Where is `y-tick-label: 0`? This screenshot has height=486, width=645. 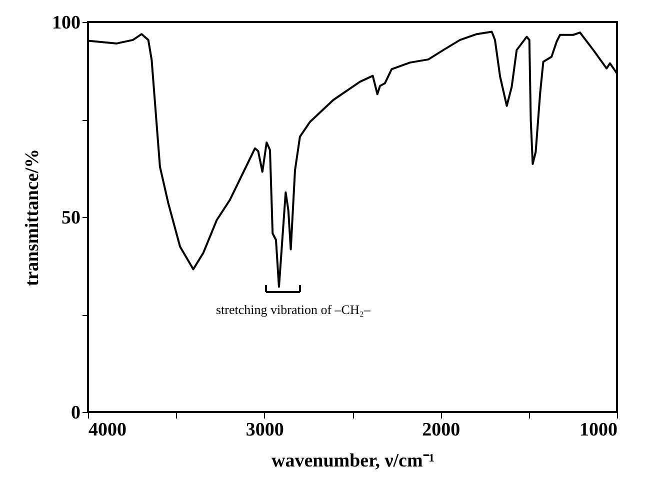 y-tick-label: 0 is located at coordinates (75, 413).